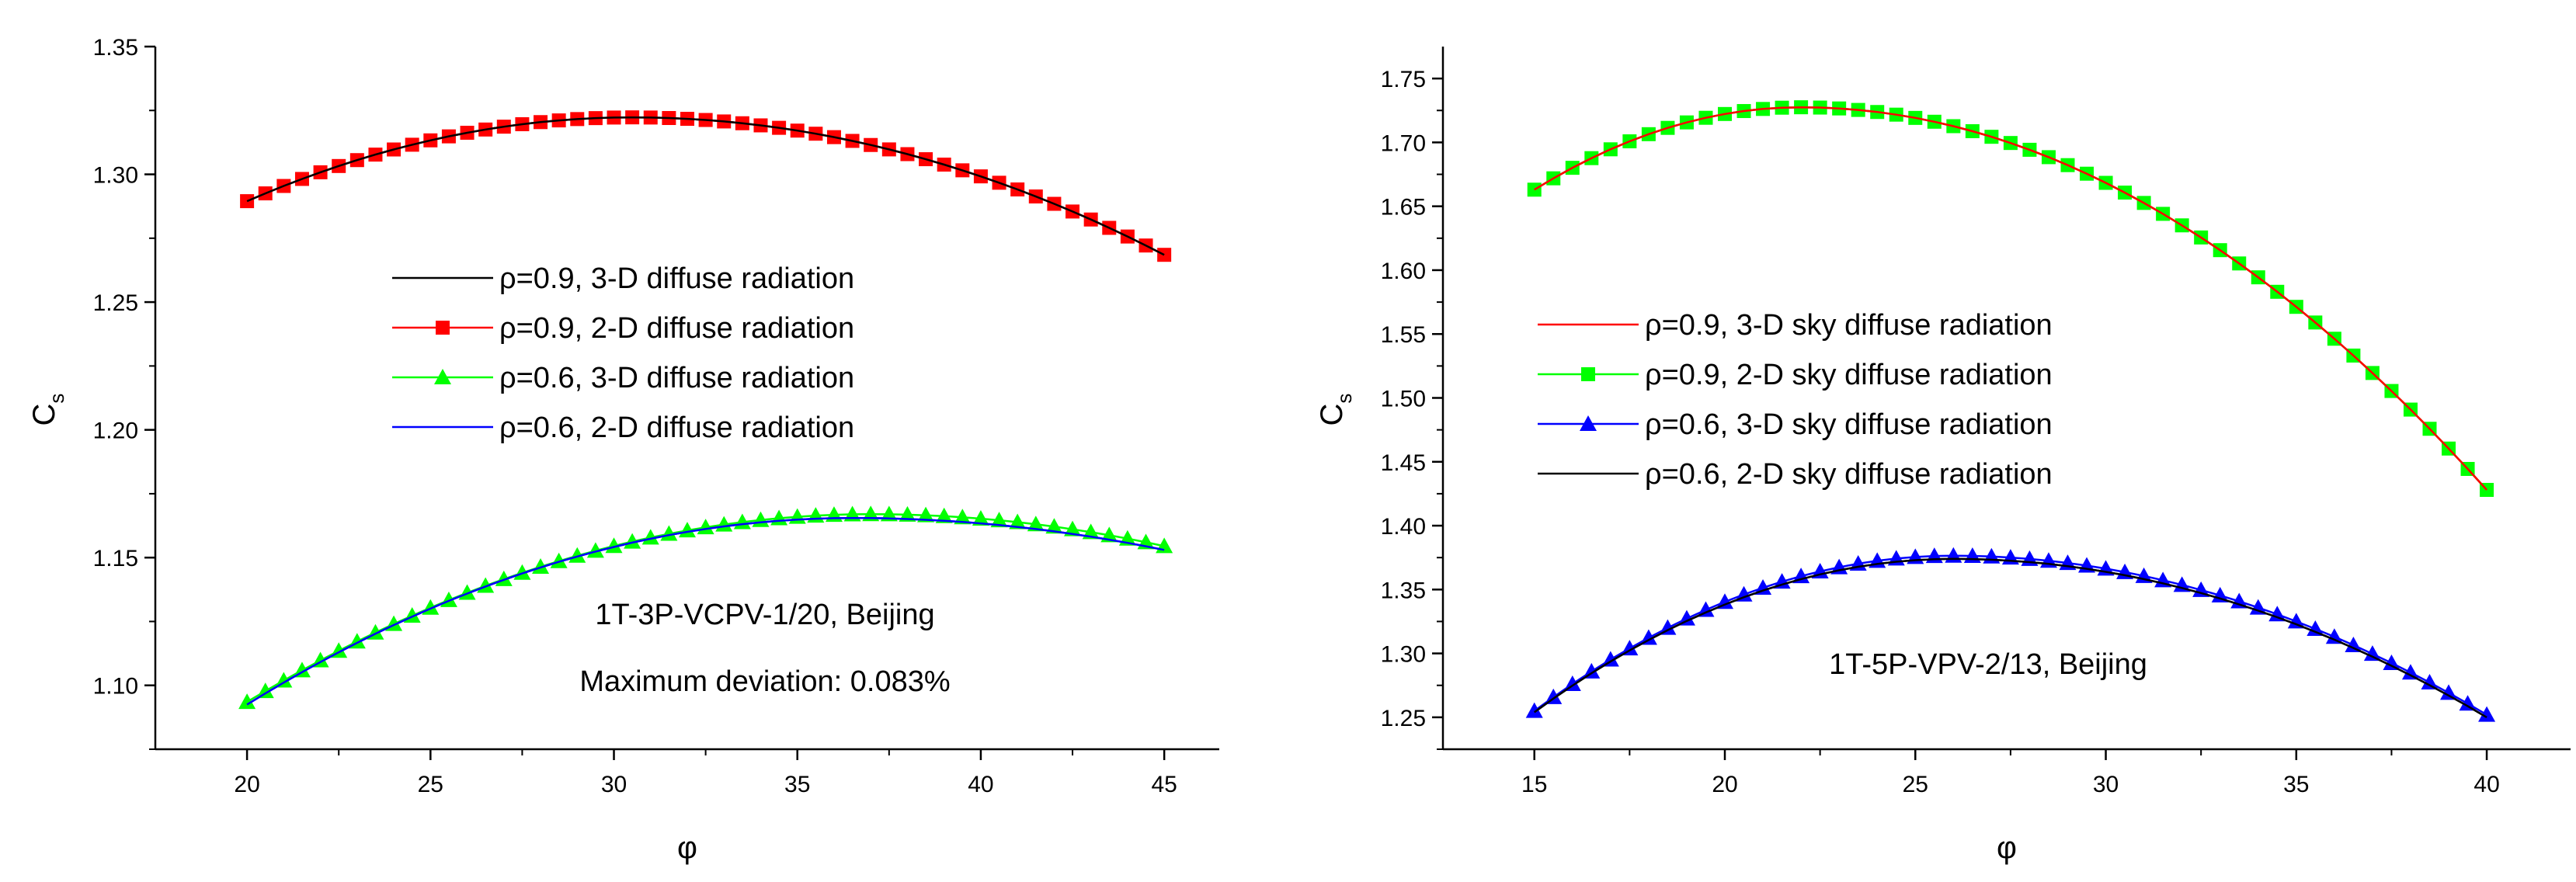 This screenshot has width=2576, height=882. I want to click on legend-label-1: ρ=0.9, 3-D diffuse radiation, so click(676, 278).